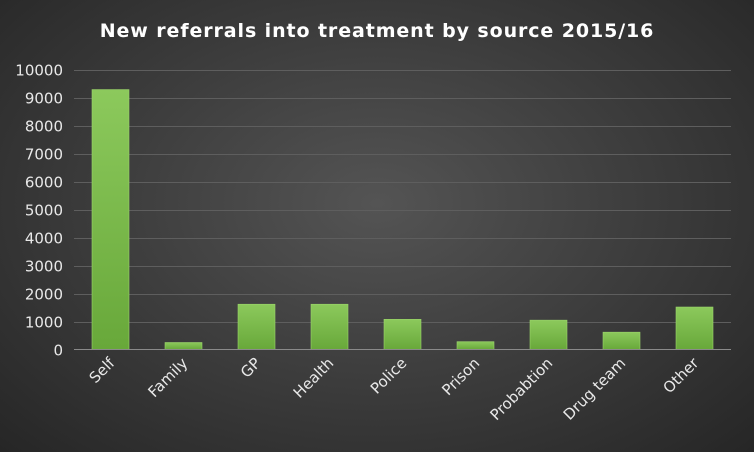 Image resolution: width=754 pixels, height=452 pixels. I want to click on x-tick-label: Family, so click(167, 377).